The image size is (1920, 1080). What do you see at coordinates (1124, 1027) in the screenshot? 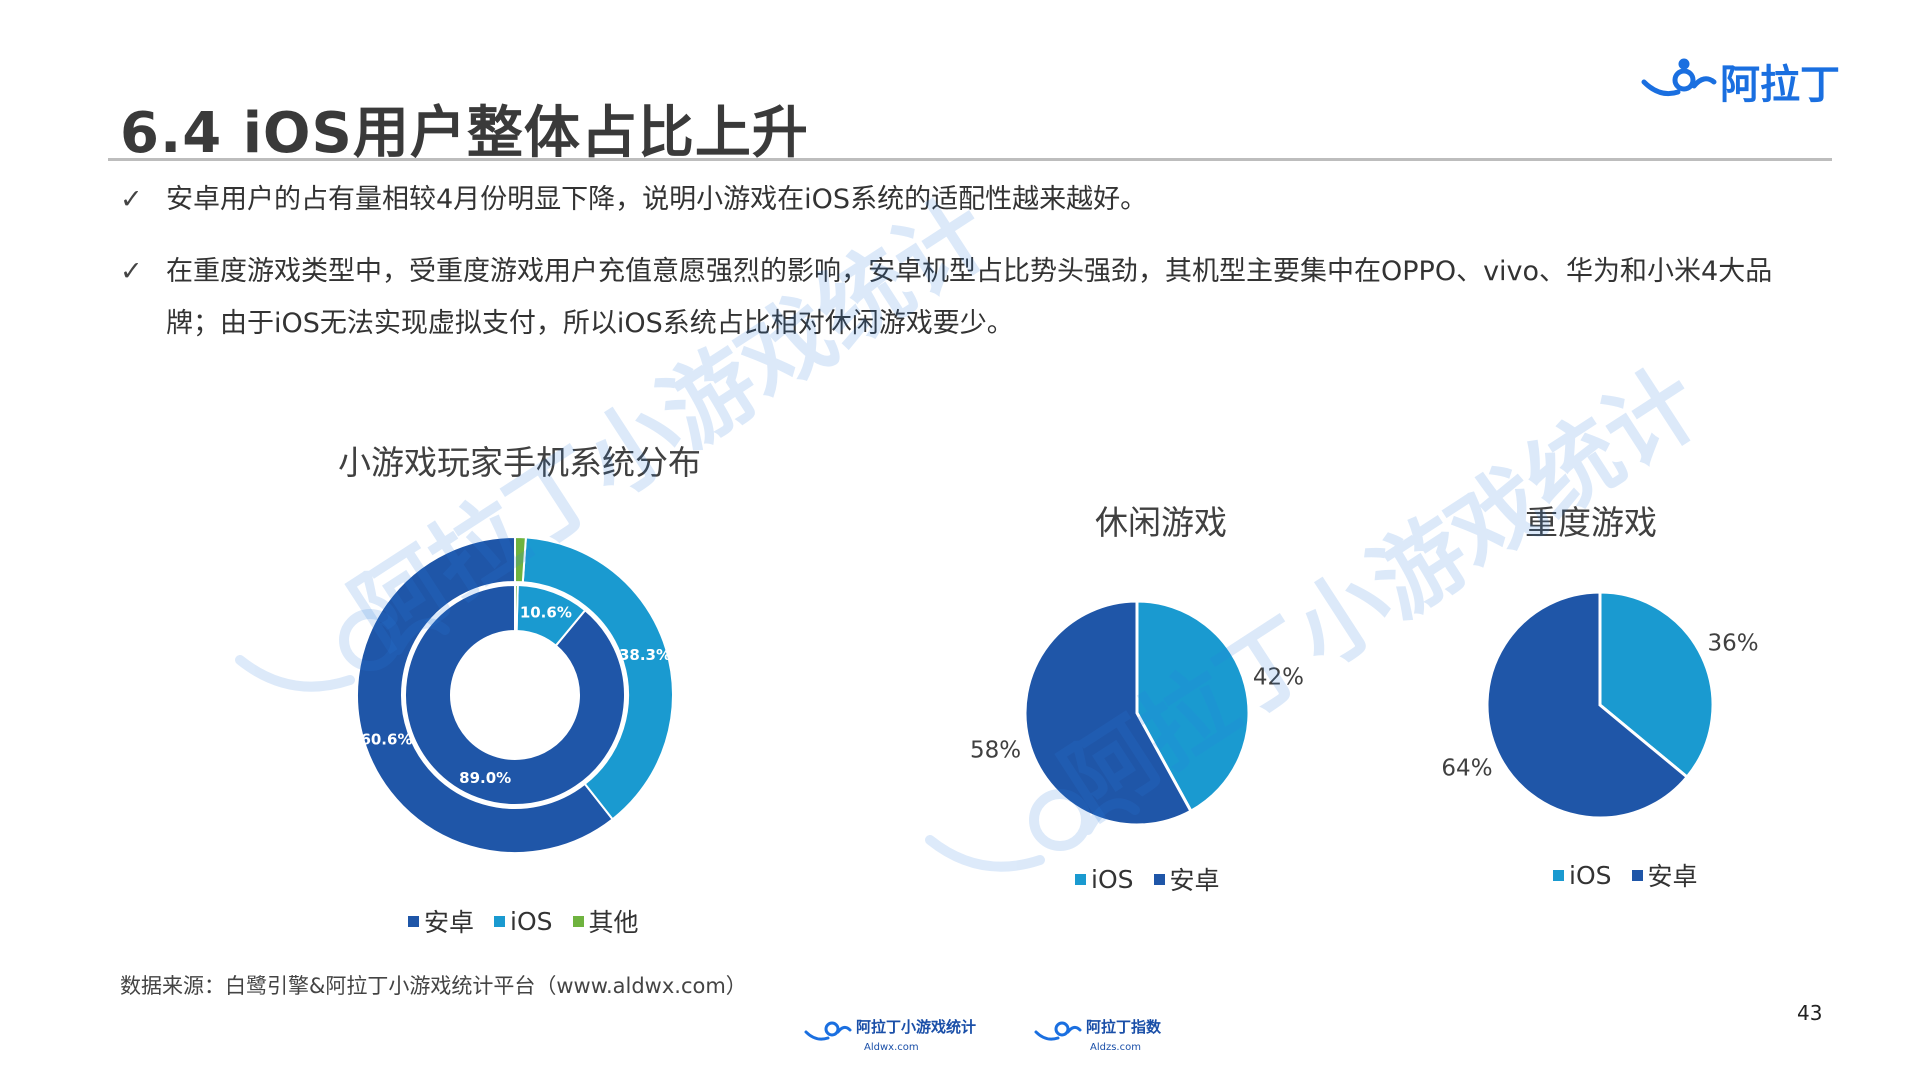
I see `footer-logo-name: 阿拉丁指数` at bounding box center [1124, 1027].